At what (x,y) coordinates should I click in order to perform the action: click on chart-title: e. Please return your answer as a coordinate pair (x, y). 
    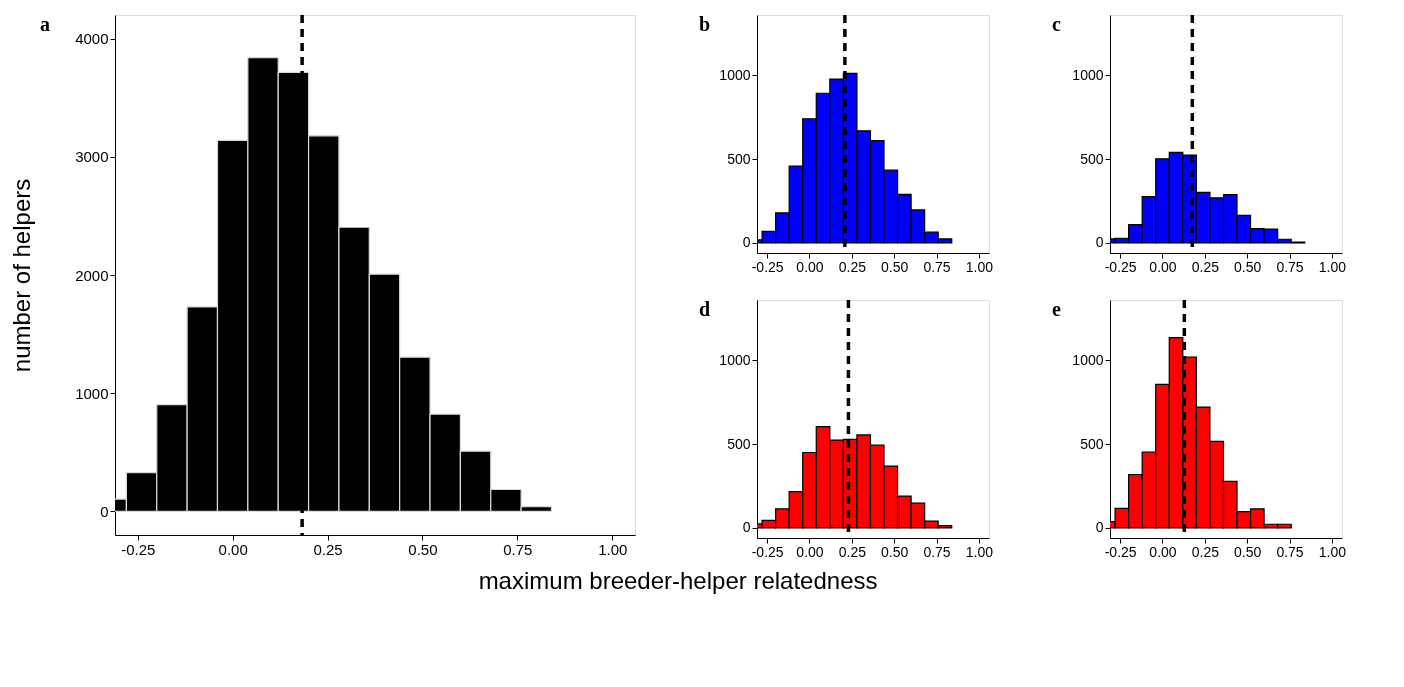
    Looking at the image, I should click on (1056, 309).